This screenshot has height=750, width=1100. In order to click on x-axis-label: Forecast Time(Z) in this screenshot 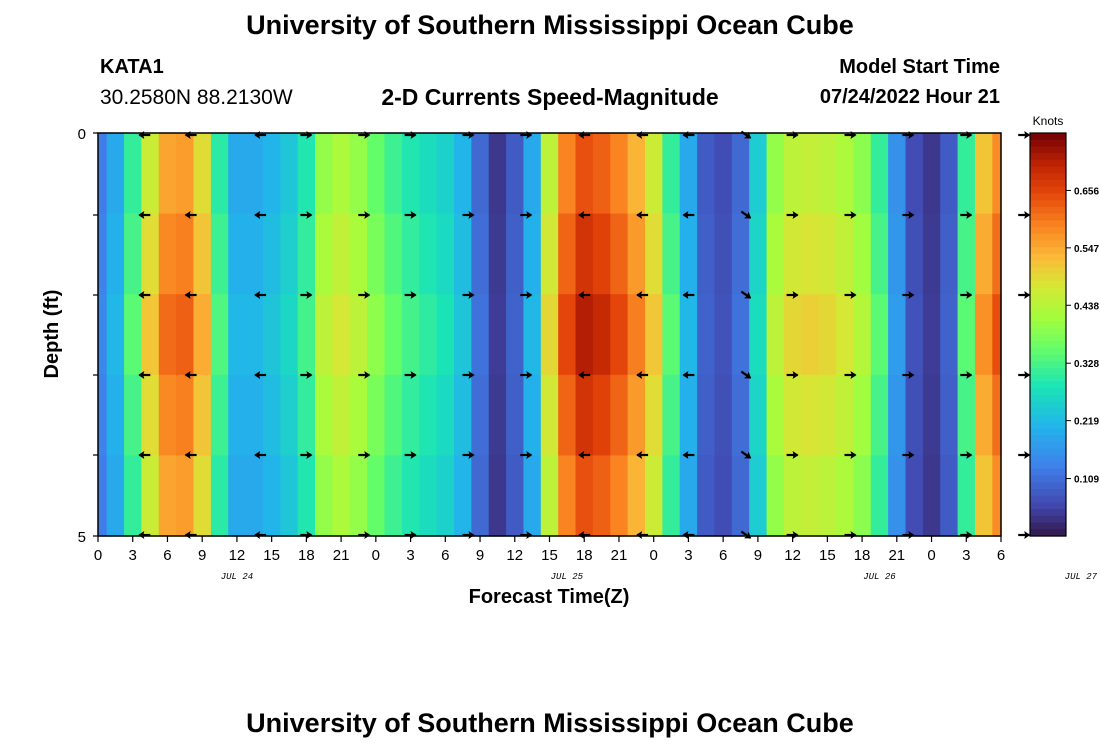, I will do `click(549, 597)`.